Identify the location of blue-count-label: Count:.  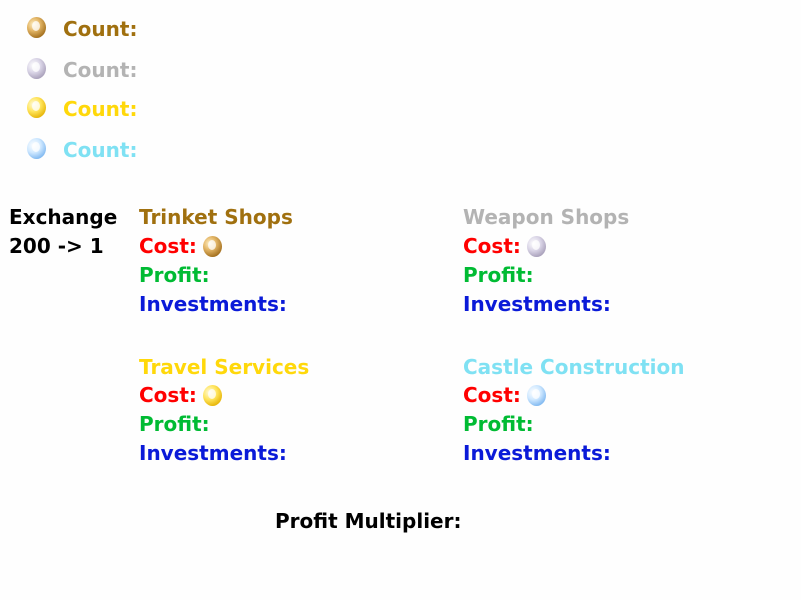
(100, 150).